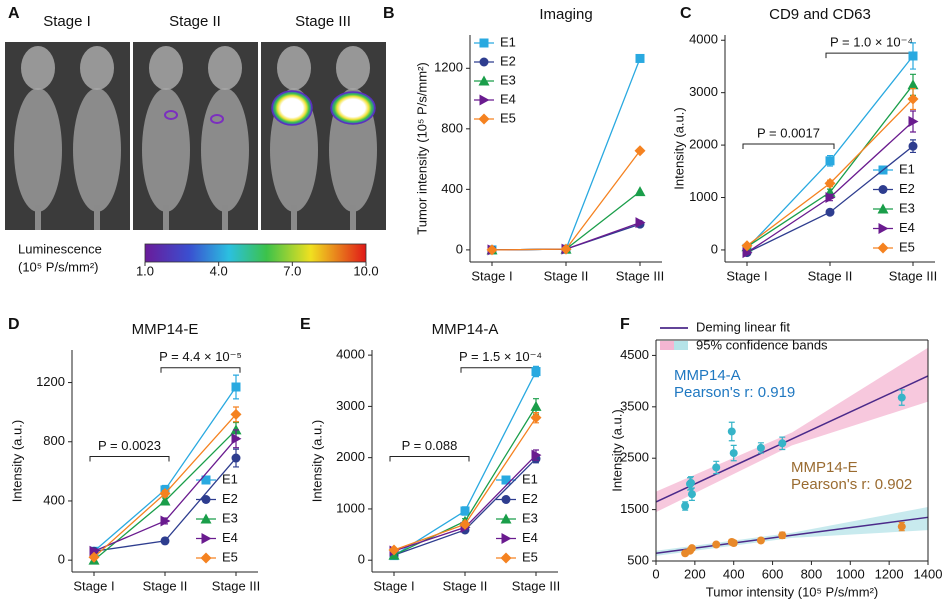 The width and height of the screenshot is (947, 604). What do you see at coordinates (820, 14) in the screenshot?
I see `chart-title: CD9 and CD63` at bounding box center [820, 14].